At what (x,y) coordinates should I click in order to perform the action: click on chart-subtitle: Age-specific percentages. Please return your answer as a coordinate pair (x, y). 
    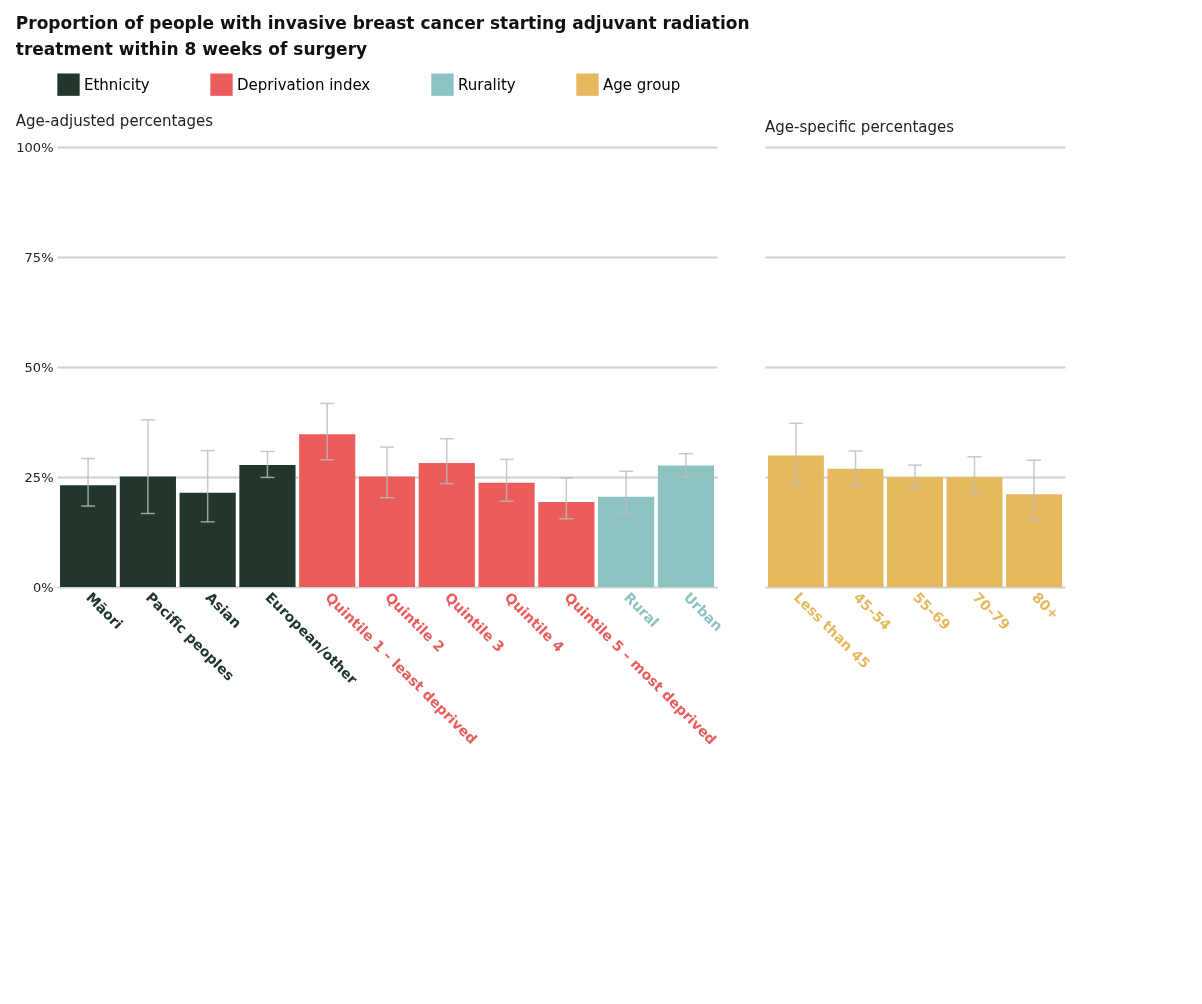
    Looking at the image, I should click on (860, 127).